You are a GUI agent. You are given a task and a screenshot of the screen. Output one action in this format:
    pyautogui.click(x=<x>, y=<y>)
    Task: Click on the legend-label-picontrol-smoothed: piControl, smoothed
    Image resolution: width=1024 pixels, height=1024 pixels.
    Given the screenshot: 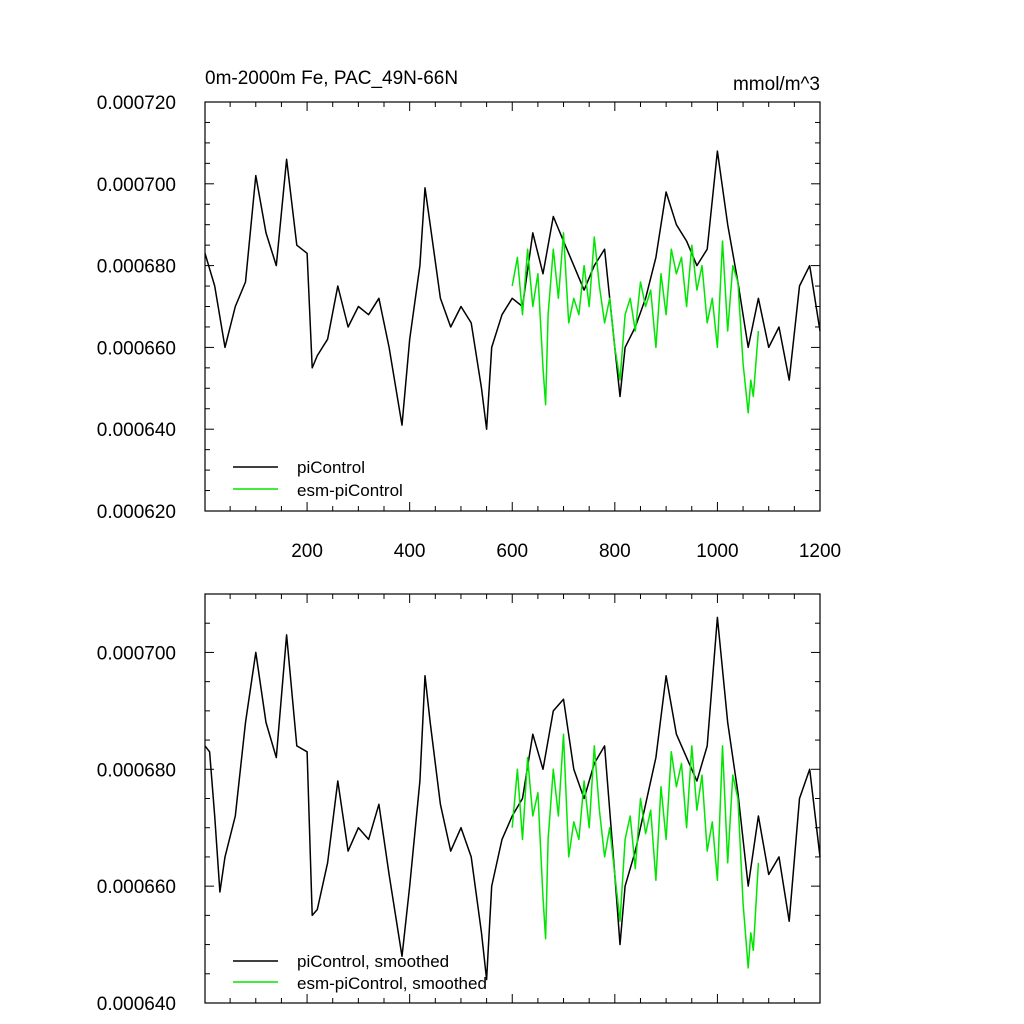 What is the action you would take?
    pyautogui.click(x=373, y=961)
    